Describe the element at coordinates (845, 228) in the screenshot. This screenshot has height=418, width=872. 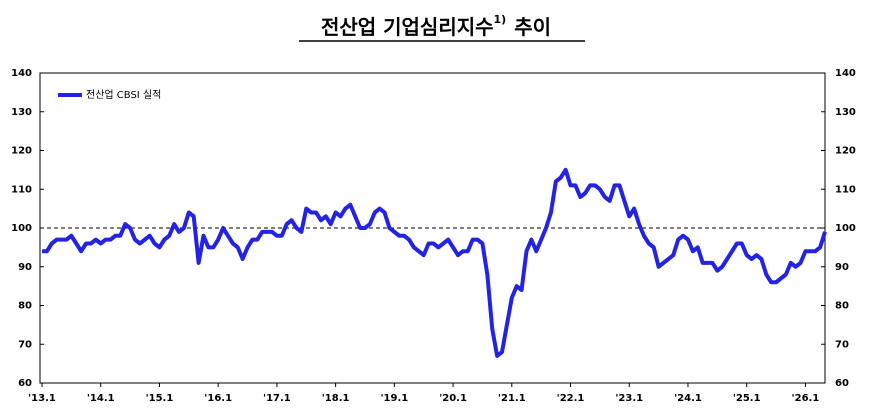
I see `y2-tick-label: 100` at that location.